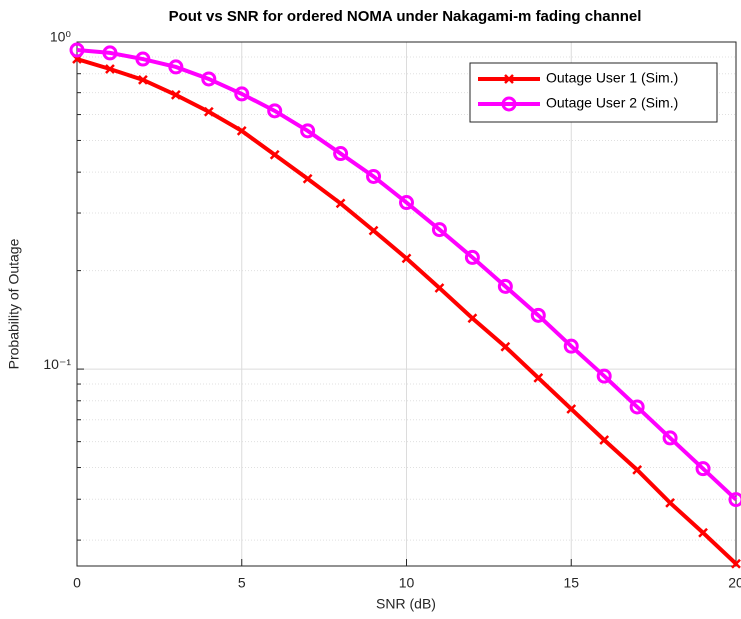 The width and height of the screenshot is (741, 619). What do you see at coordinates (571, 583) in the screenshot?
I see `x-tick-label: 15` at bounding box center [571, 583].